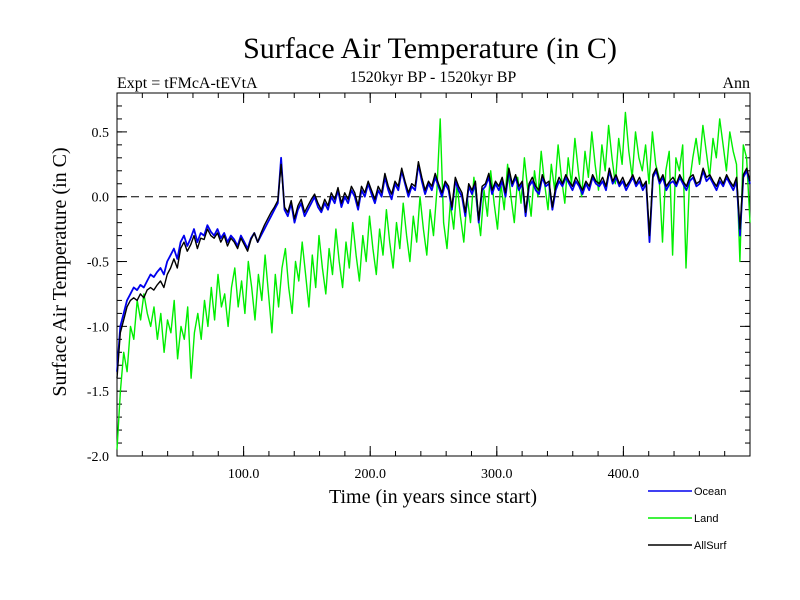 The image size is (800, 600). I want to click on y-tick-label: 0.0, so click(101, 198).